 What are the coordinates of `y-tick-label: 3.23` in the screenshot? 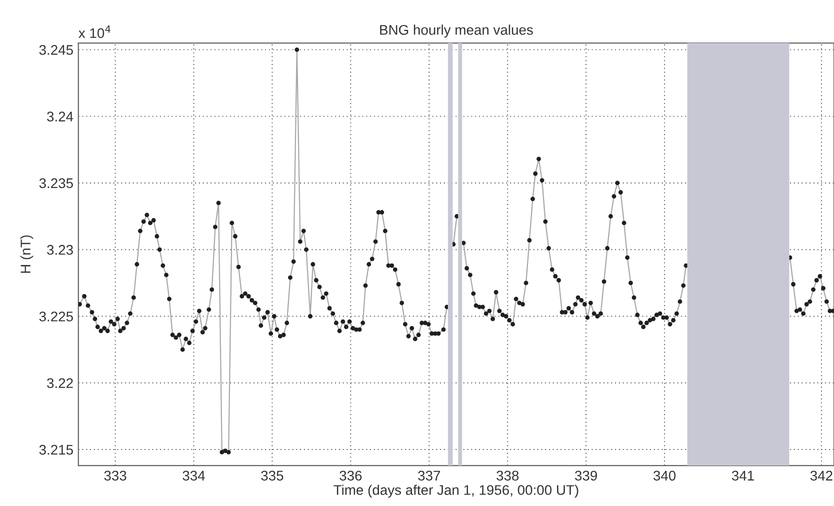 It's located at (60, 249).